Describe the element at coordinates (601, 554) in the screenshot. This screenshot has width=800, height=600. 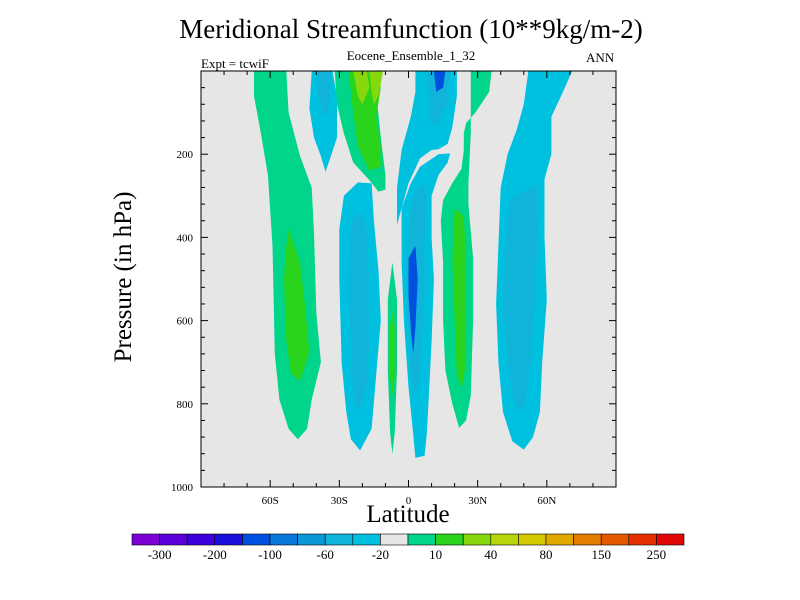
I see `colorbar-tick-label: 150` at that location.